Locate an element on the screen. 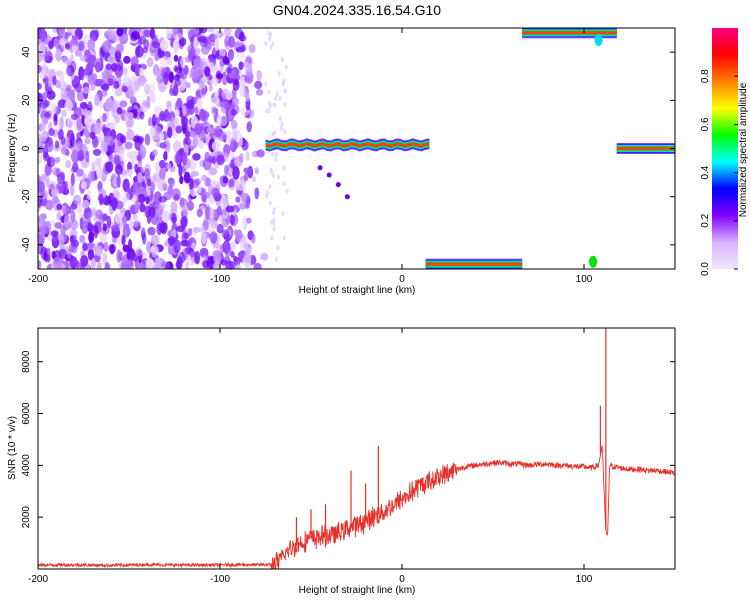  noise-region is located at coordinates (163, 148).